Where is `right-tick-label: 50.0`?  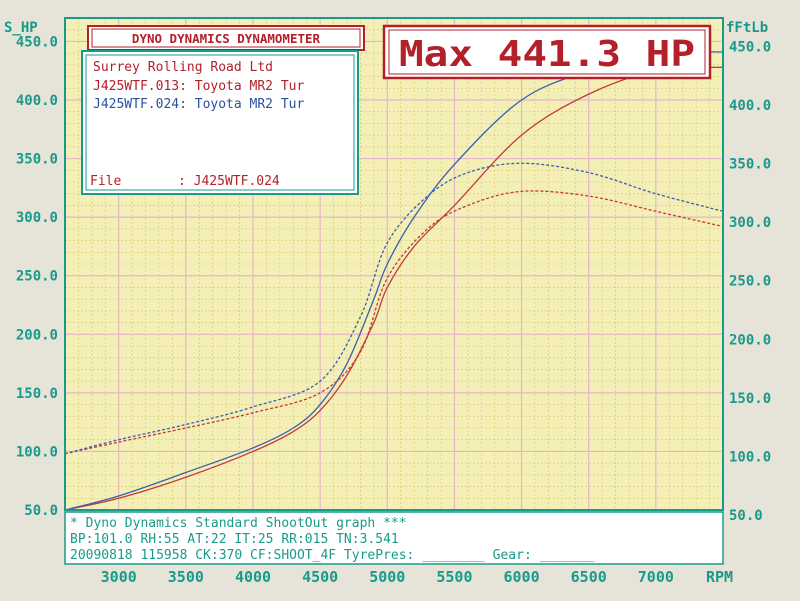 right-tick-label: 50.0 is located at coordinates (746, 516).